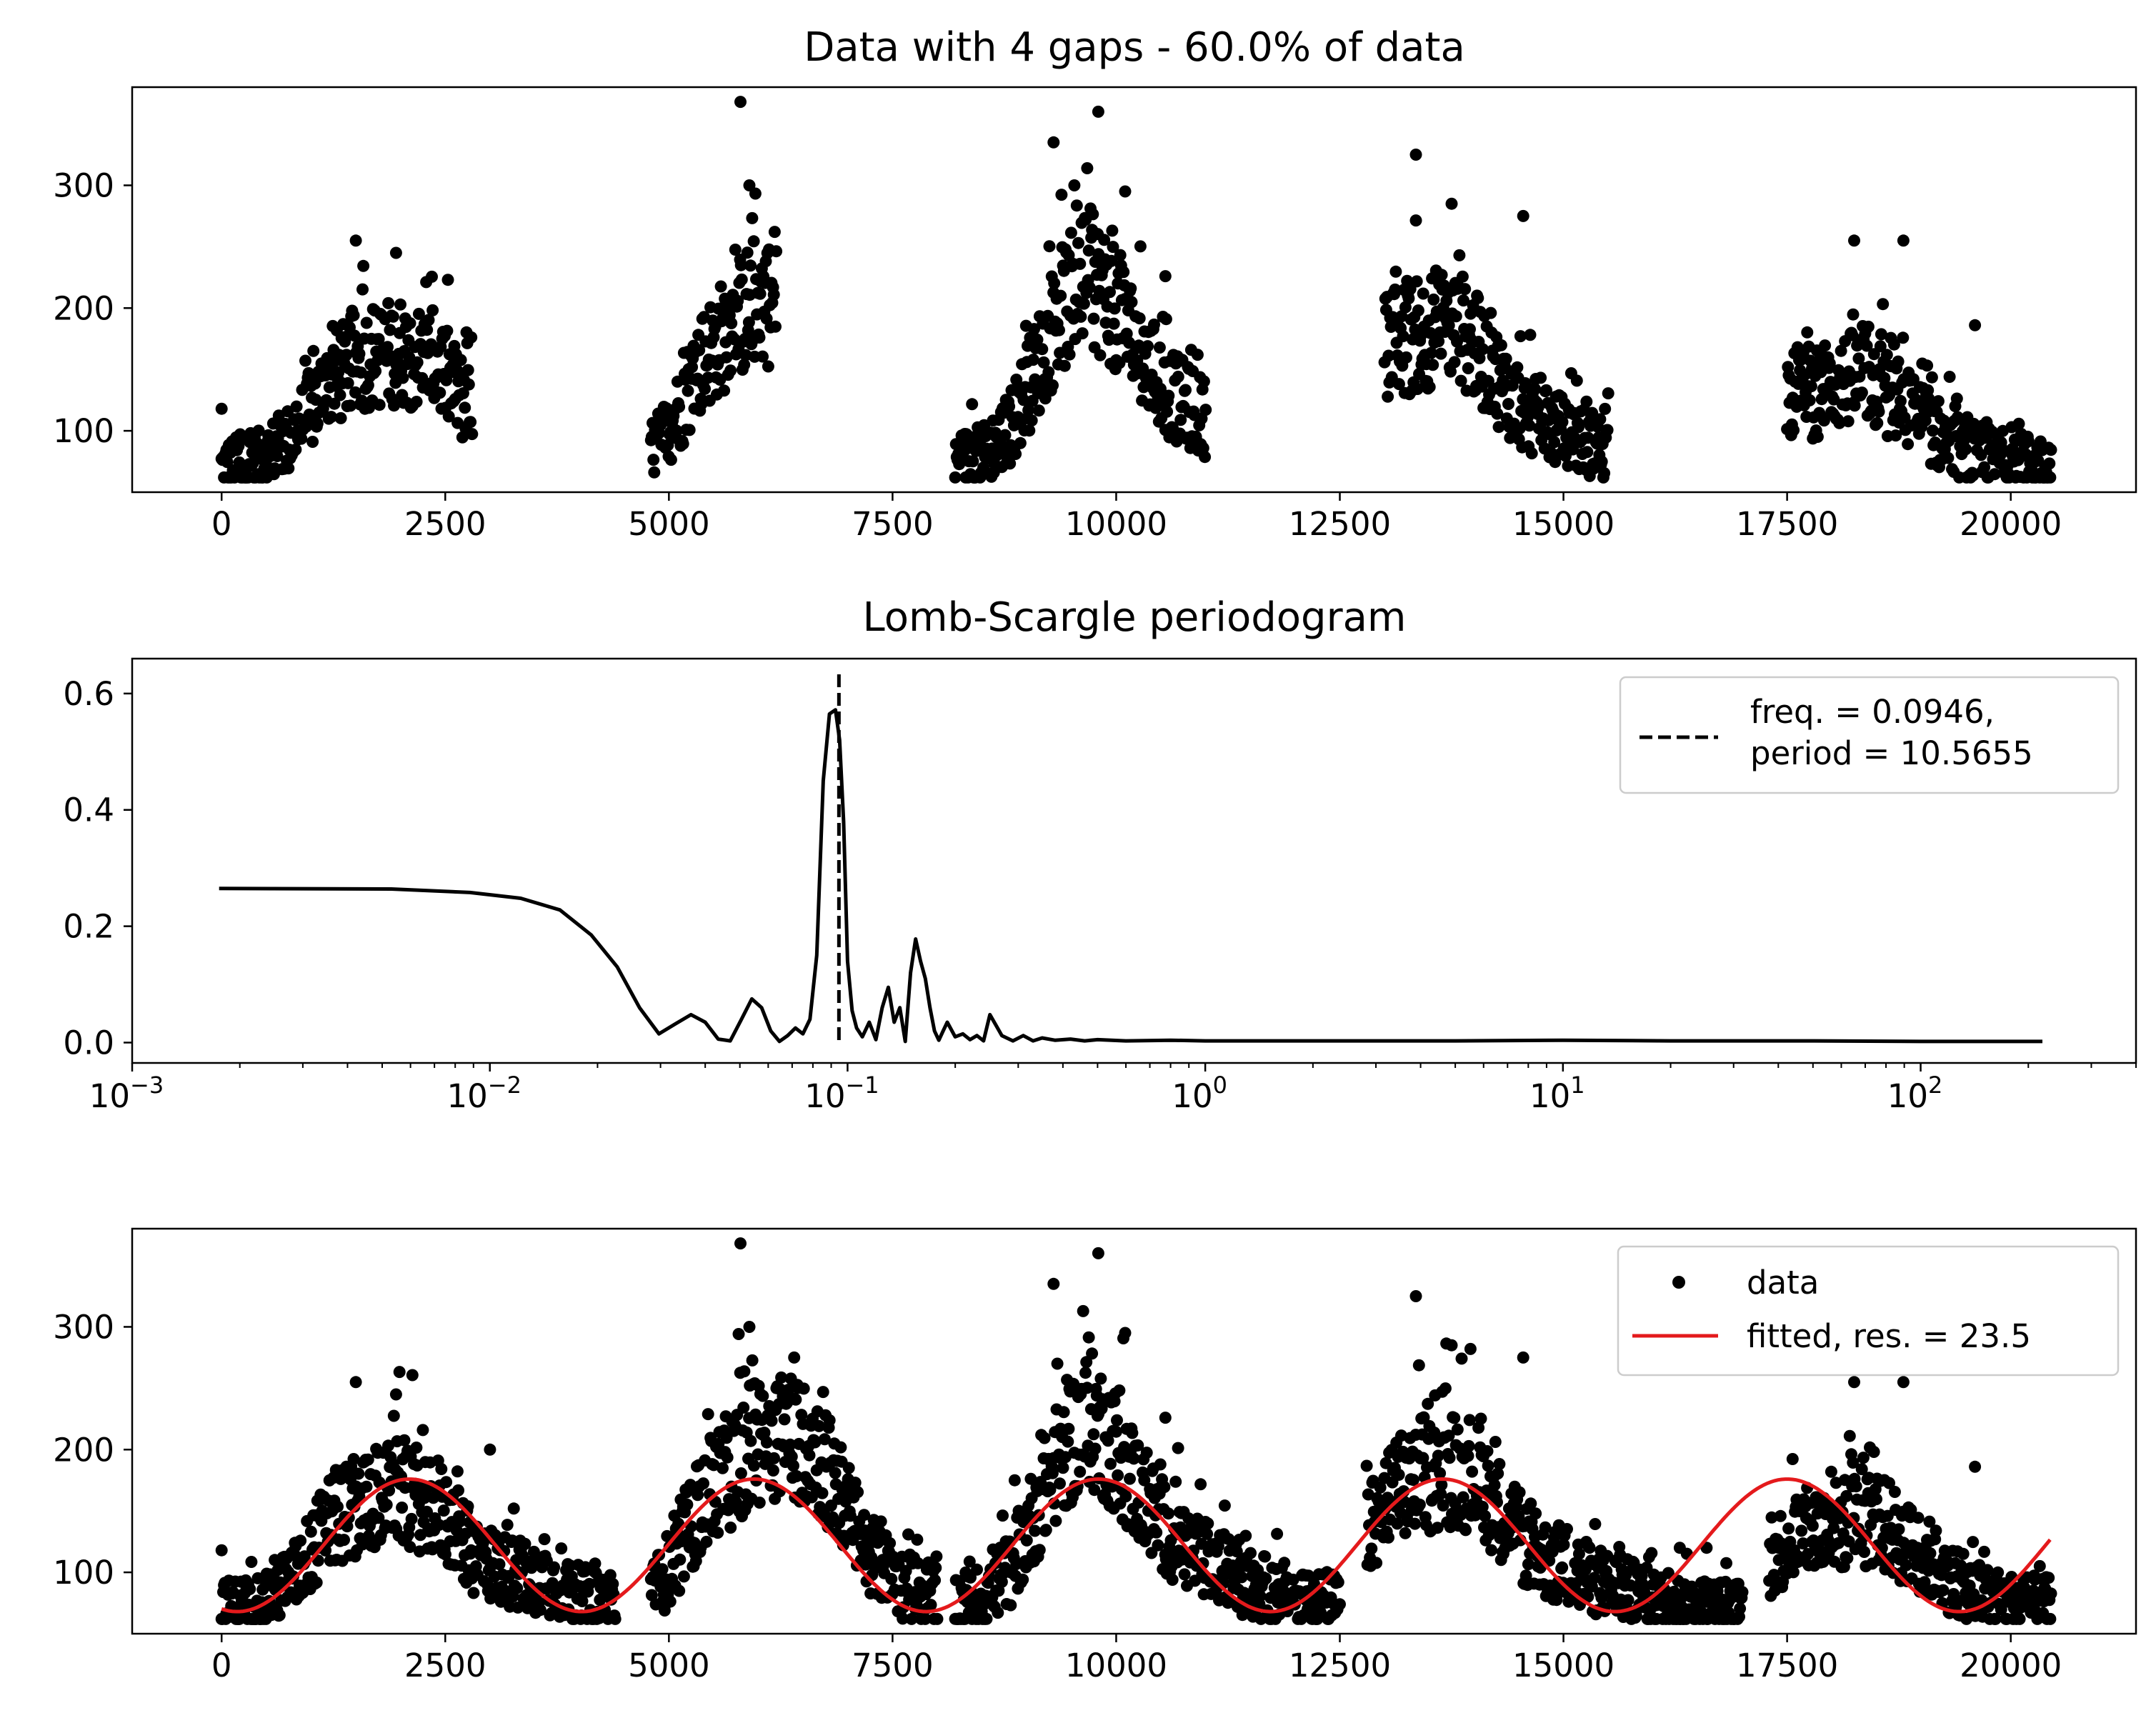 This screenshot has height=1723, width=2156. What do you see at coordinates (1340, 524) in the screenshot?
I see `panel-1-x-tick-label: 12500` at bounding box center [1340, 524].